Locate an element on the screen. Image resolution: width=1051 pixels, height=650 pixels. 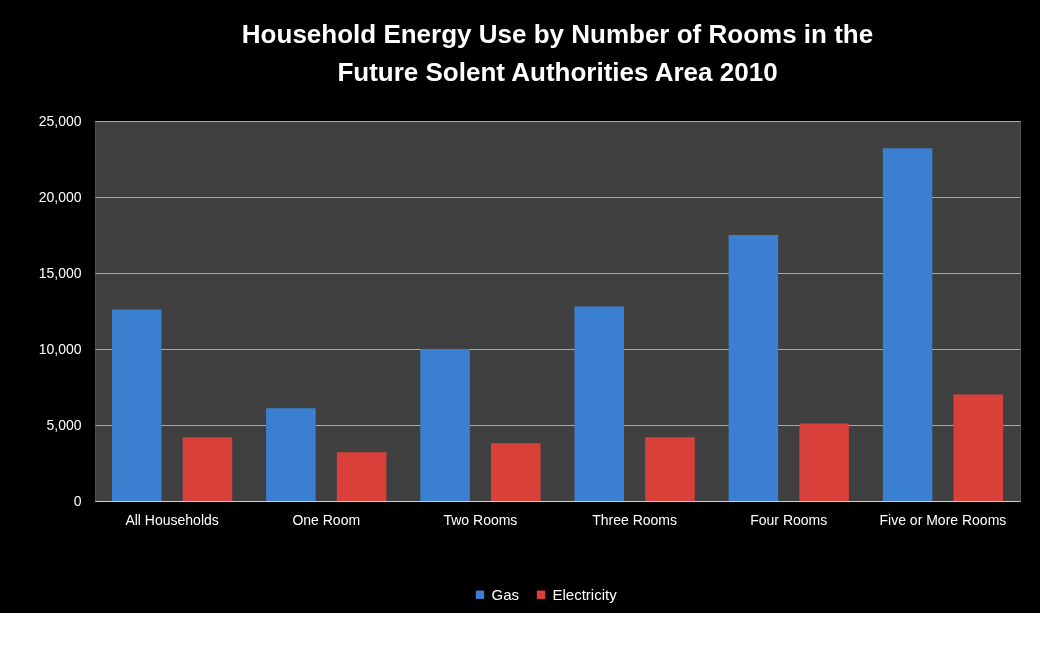
y-tick-label: 25,000 is located at coordinates (60, 120).